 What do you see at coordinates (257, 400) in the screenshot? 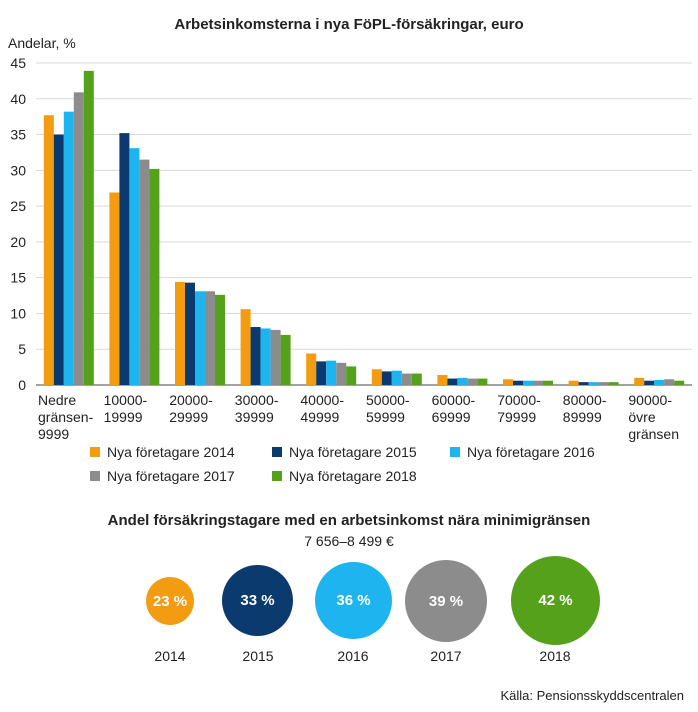
I see `x-tick-label: 30000-` at bounding box center [257, 400].